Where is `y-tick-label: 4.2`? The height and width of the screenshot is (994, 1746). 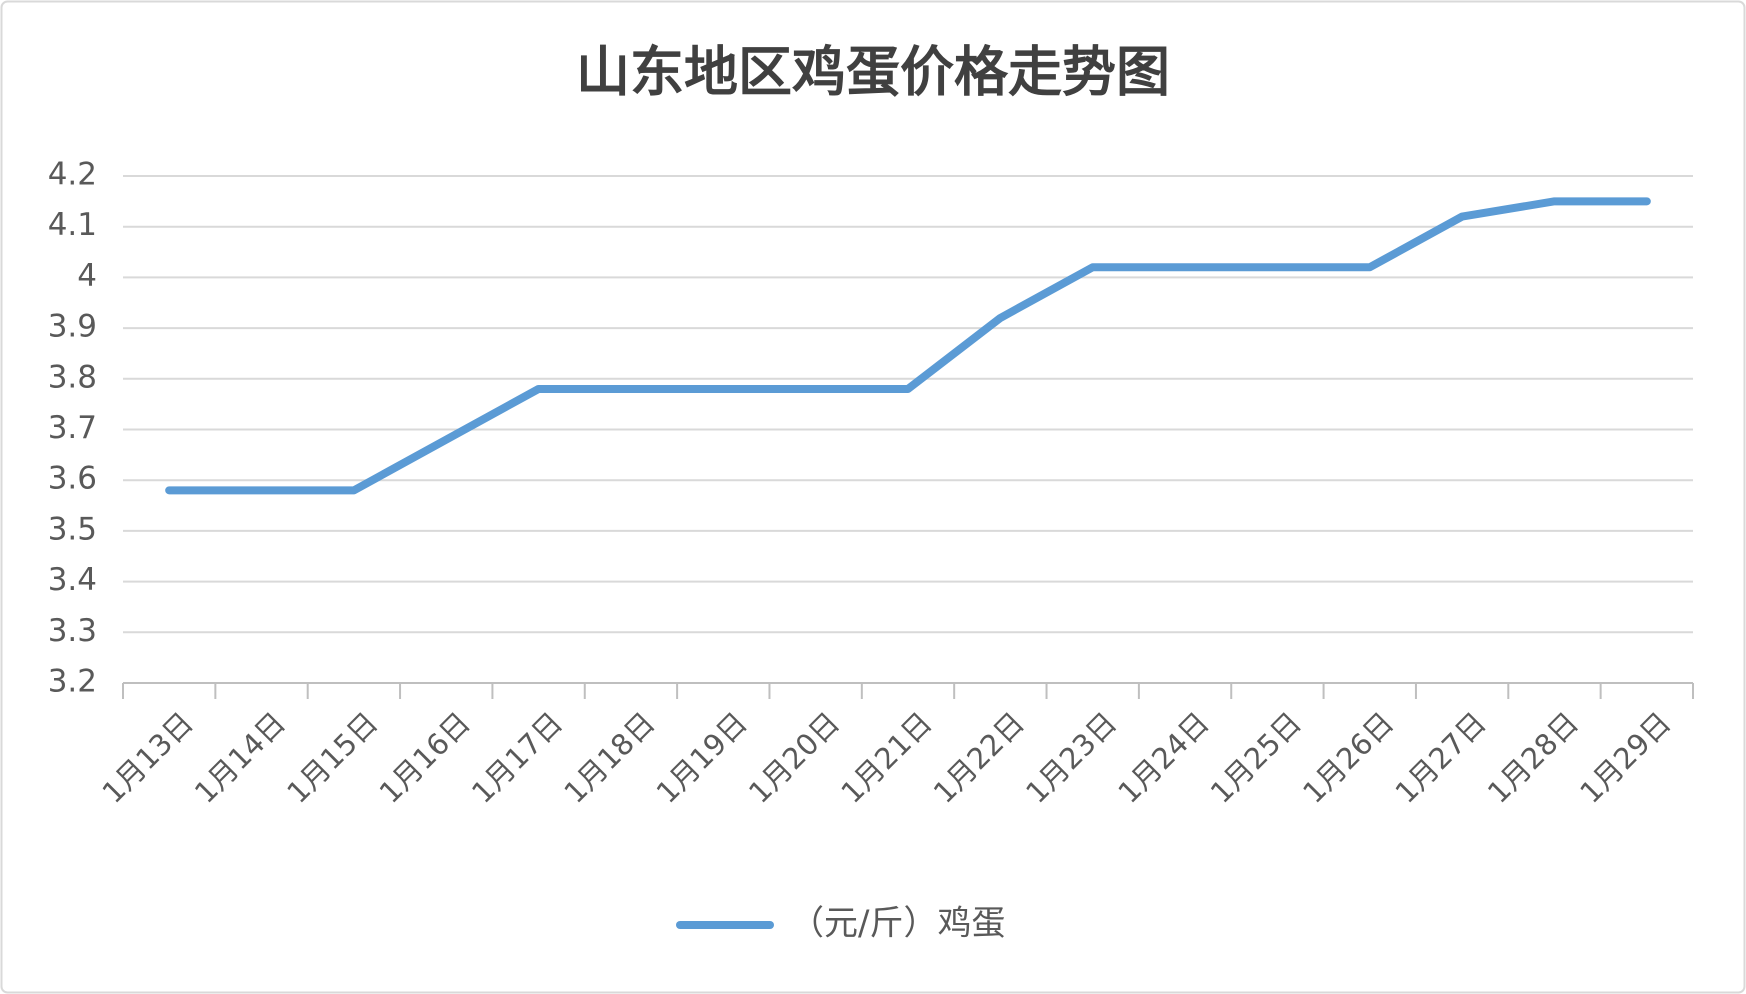 y-tick-label: 4.2 is located at coordinates (72, 175).